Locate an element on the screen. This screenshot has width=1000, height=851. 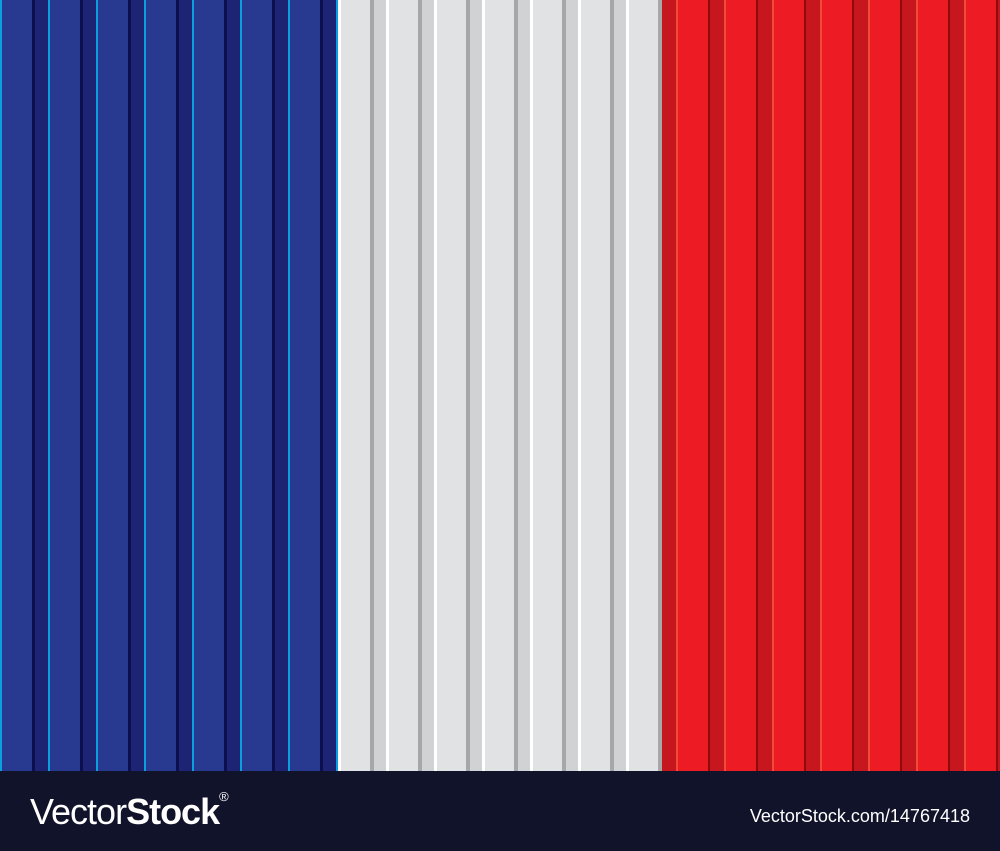
vectorstock-logo: VectorStock® is located at coordinates (129, 811).